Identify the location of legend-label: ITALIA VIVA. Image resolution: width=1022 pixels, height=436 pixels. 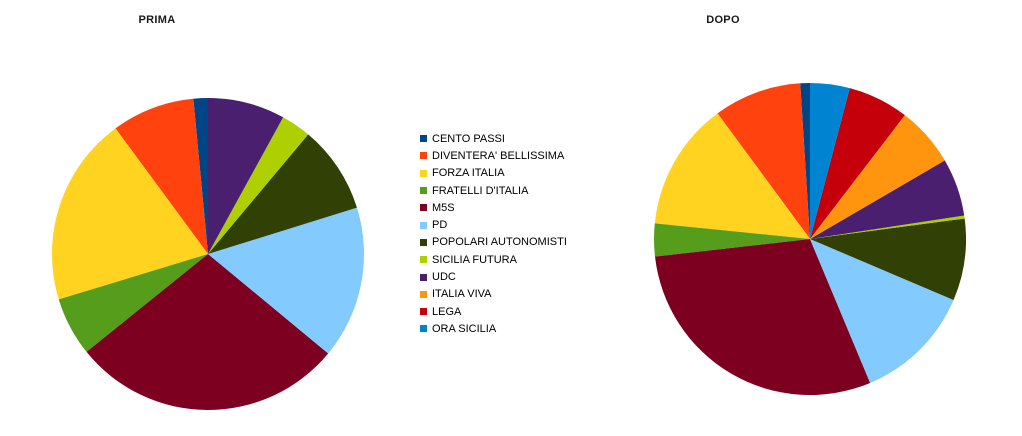
(462, 294).